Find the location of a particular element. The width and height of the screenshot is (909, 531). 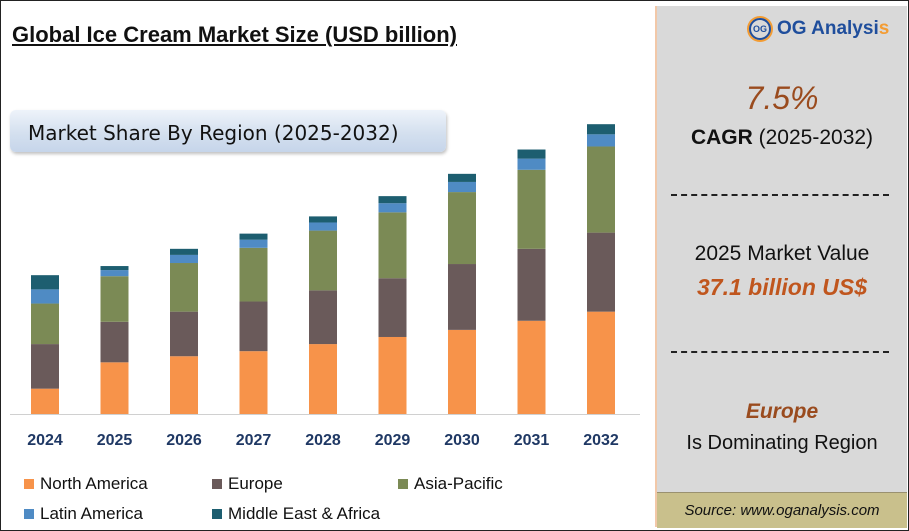

legend-item-europe: Europe is located at coordinates (247, 484).